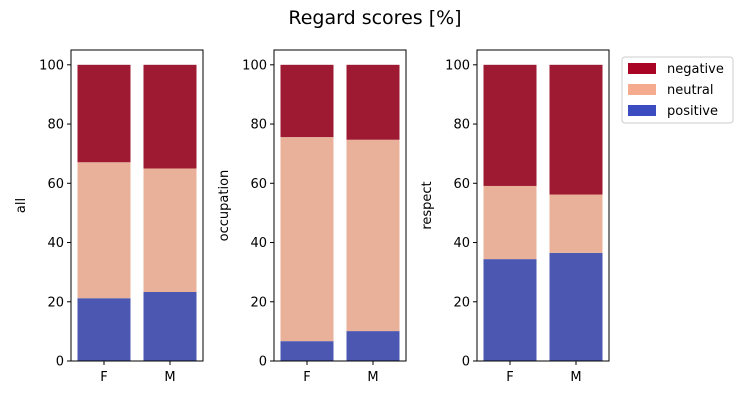 This screenshot has width=750, height=400. Describe the element at coordinates (510, 310) in the screenshot. I see `bar-respect-F-positive` at that location.